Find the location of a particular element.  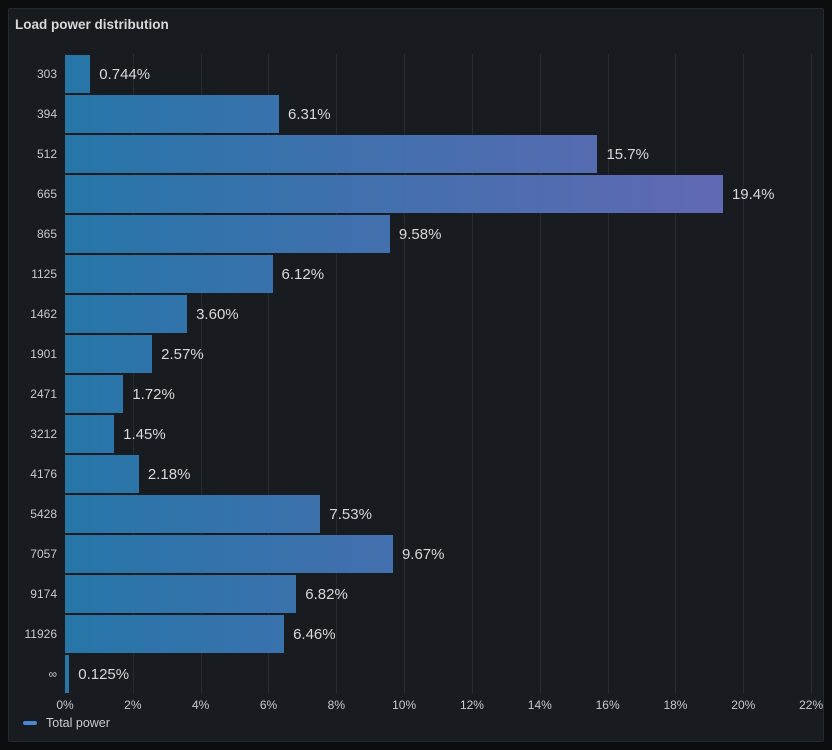

bar-track: 19.4% is located at coordinates (444, 194).